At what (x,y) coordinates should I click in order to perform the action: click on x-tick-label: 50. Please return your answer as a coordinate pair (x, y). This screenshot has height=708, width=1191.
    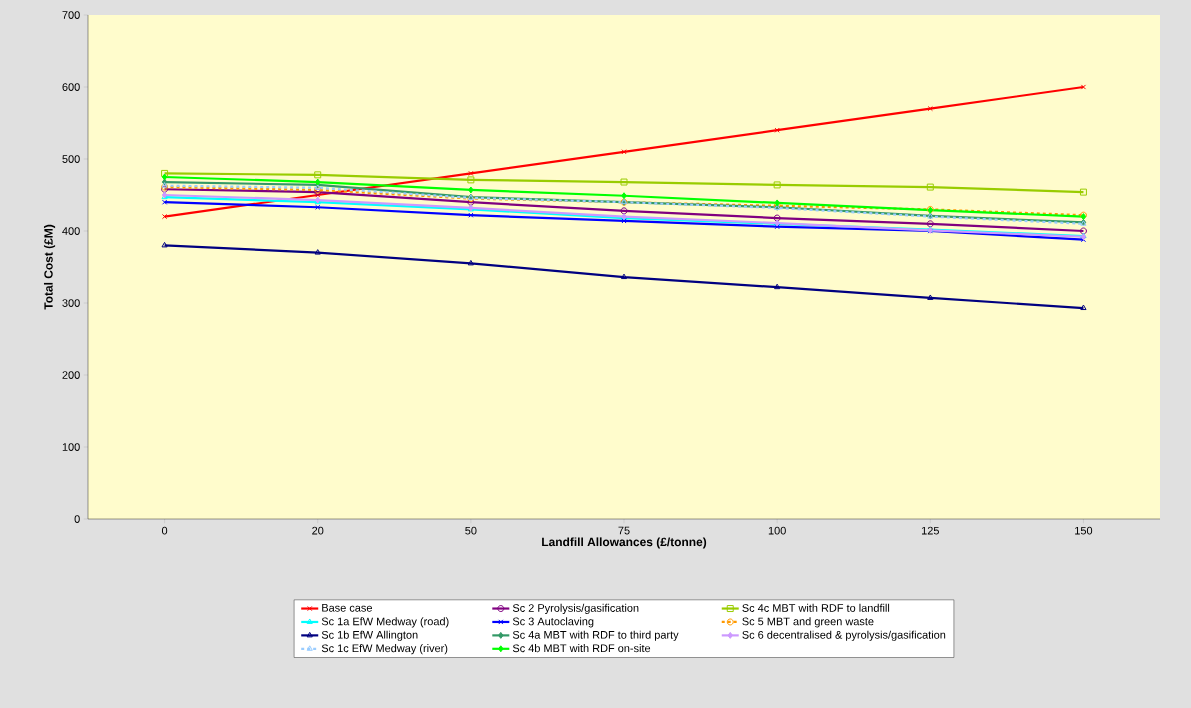
    Looking at the image, I should click on (471, 530).